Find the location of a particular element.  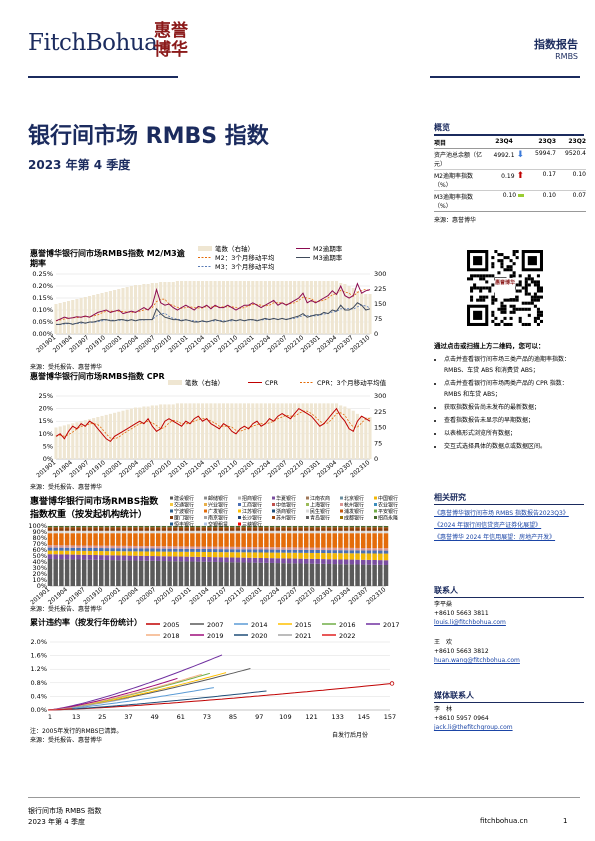

footer-site: fitchbohua.cn is located at coordinates (504, 821).